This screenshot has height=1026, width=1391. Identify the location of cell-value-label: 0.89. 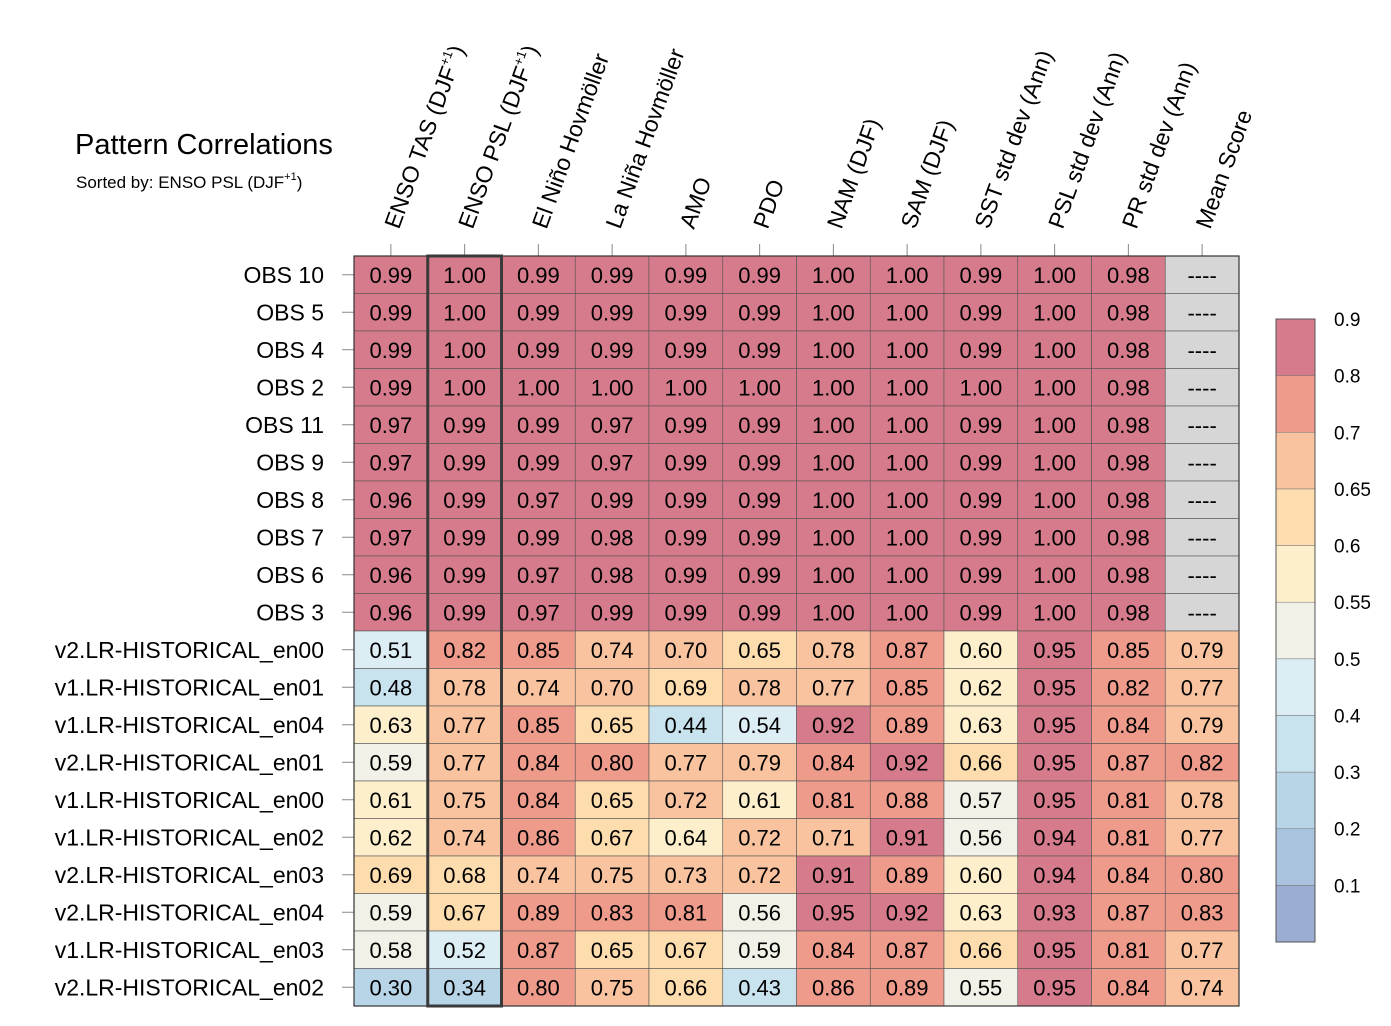
(538, 912).